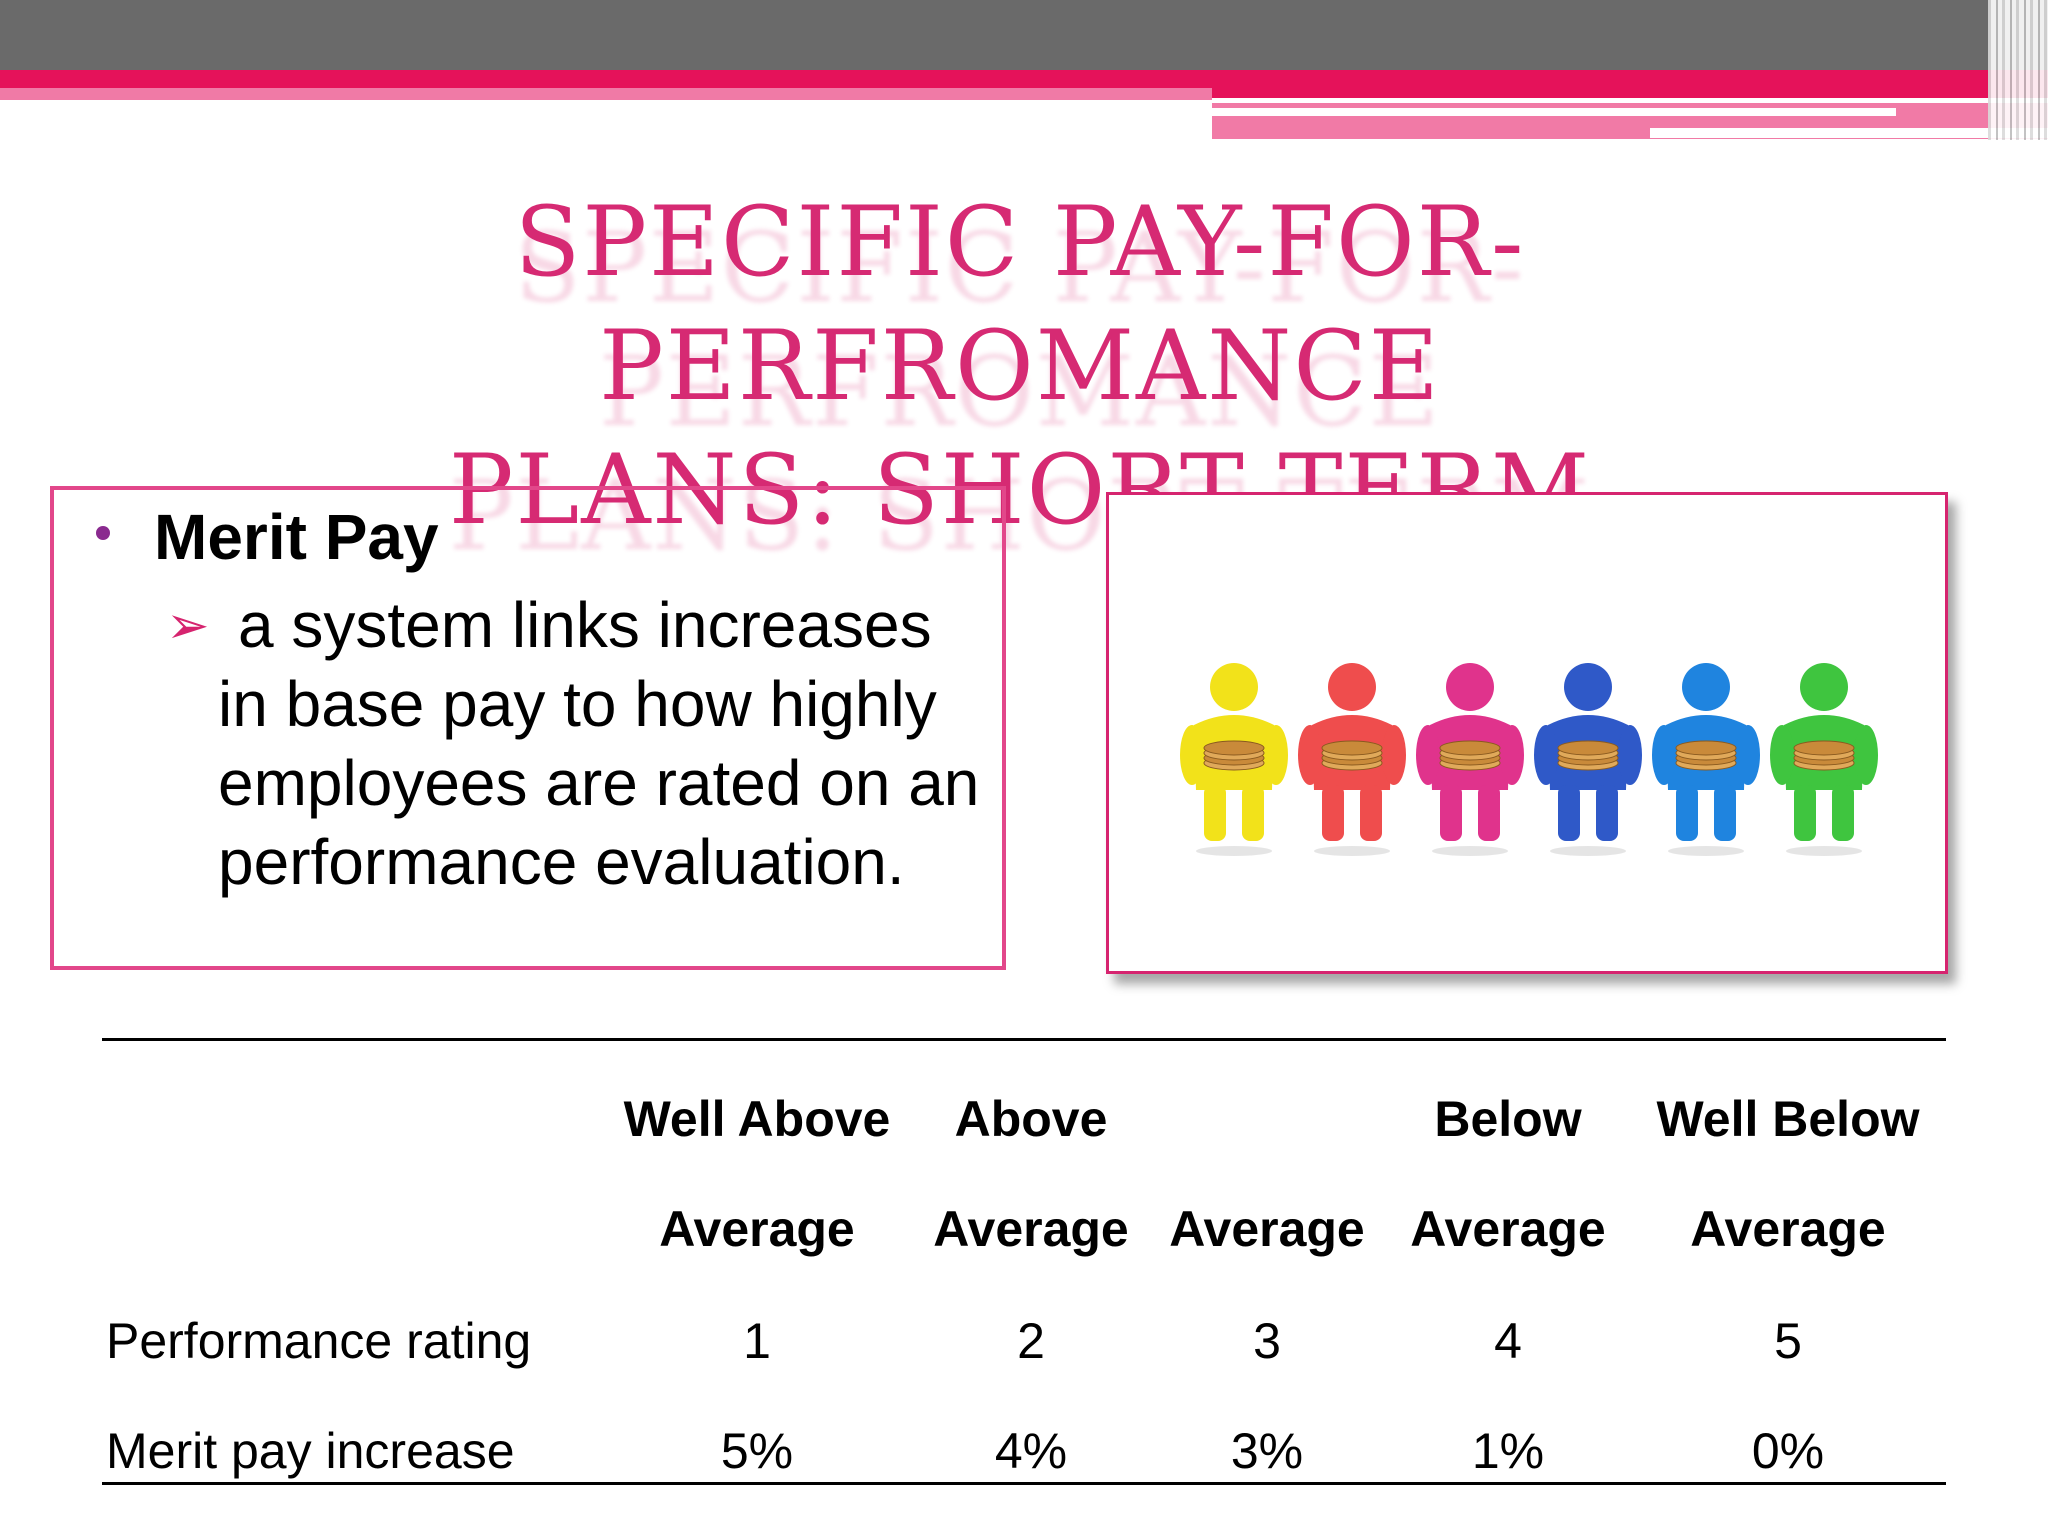  Describe the element at coordinates (1031, 1229) in the screenshot. I see `table-header-col2-row2: Average` at that location.